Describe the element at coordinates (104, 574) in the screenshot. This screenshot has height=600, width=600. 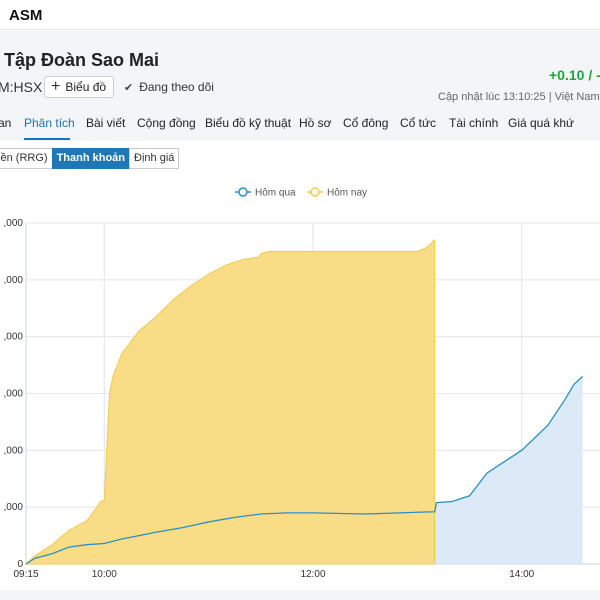
I see `x-tick-label: 10:00` at that location.